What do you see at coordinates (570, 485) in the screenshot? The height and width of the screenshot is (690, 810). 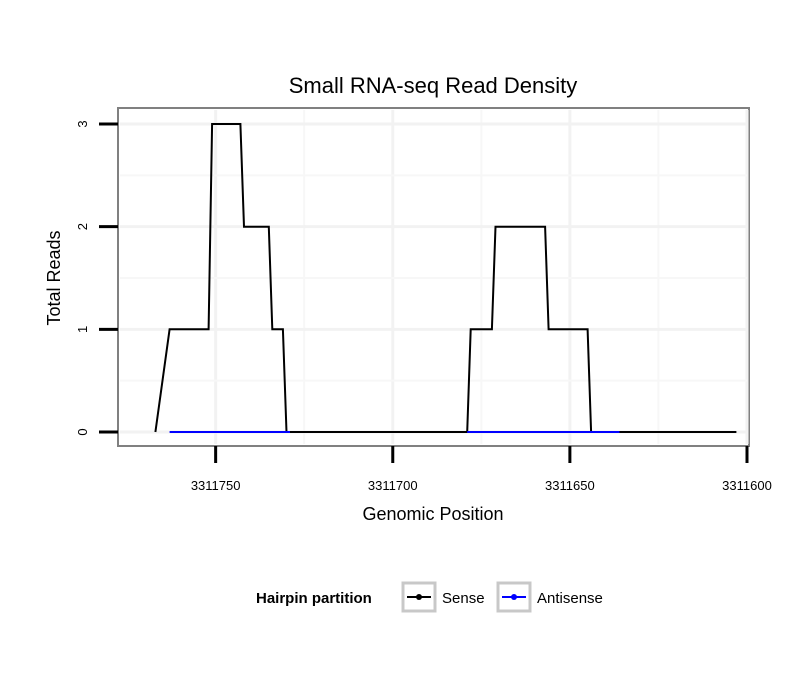 I see `x-tick-label: 3311650` at bounding box center [570, 485].